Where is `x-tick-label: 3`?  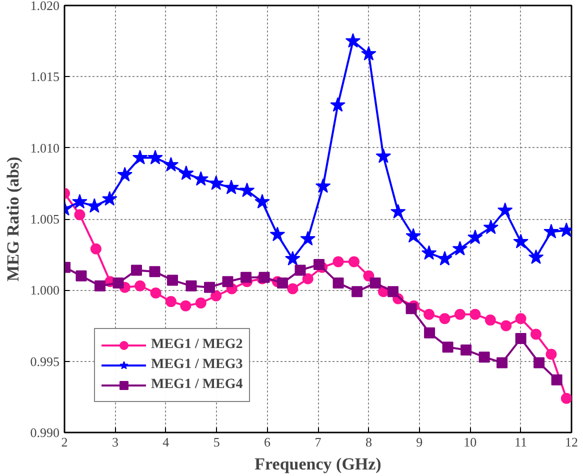 x-tick-label: 3 is located at coordinates (115, 442).